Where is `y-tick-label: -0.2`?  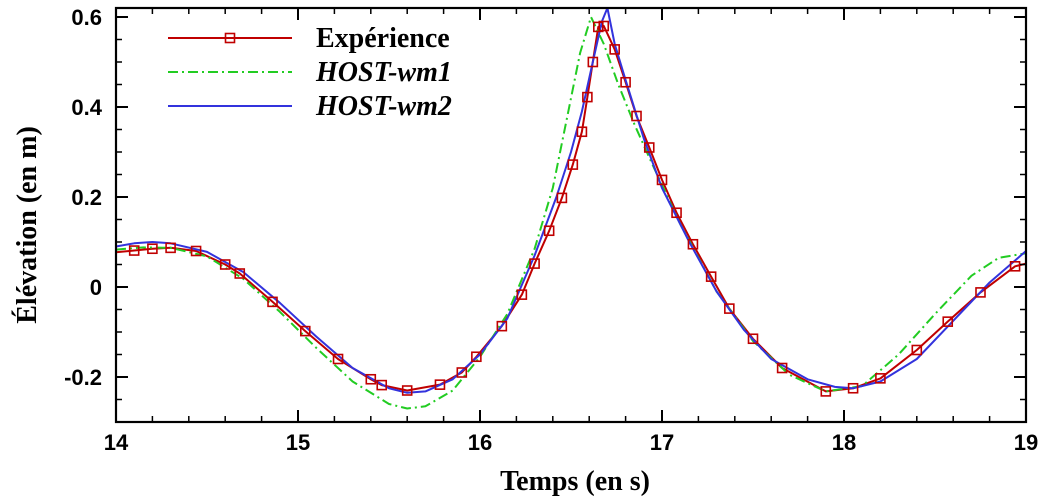 y-tick-label: -0.2 is located at coordinates (83, 377).